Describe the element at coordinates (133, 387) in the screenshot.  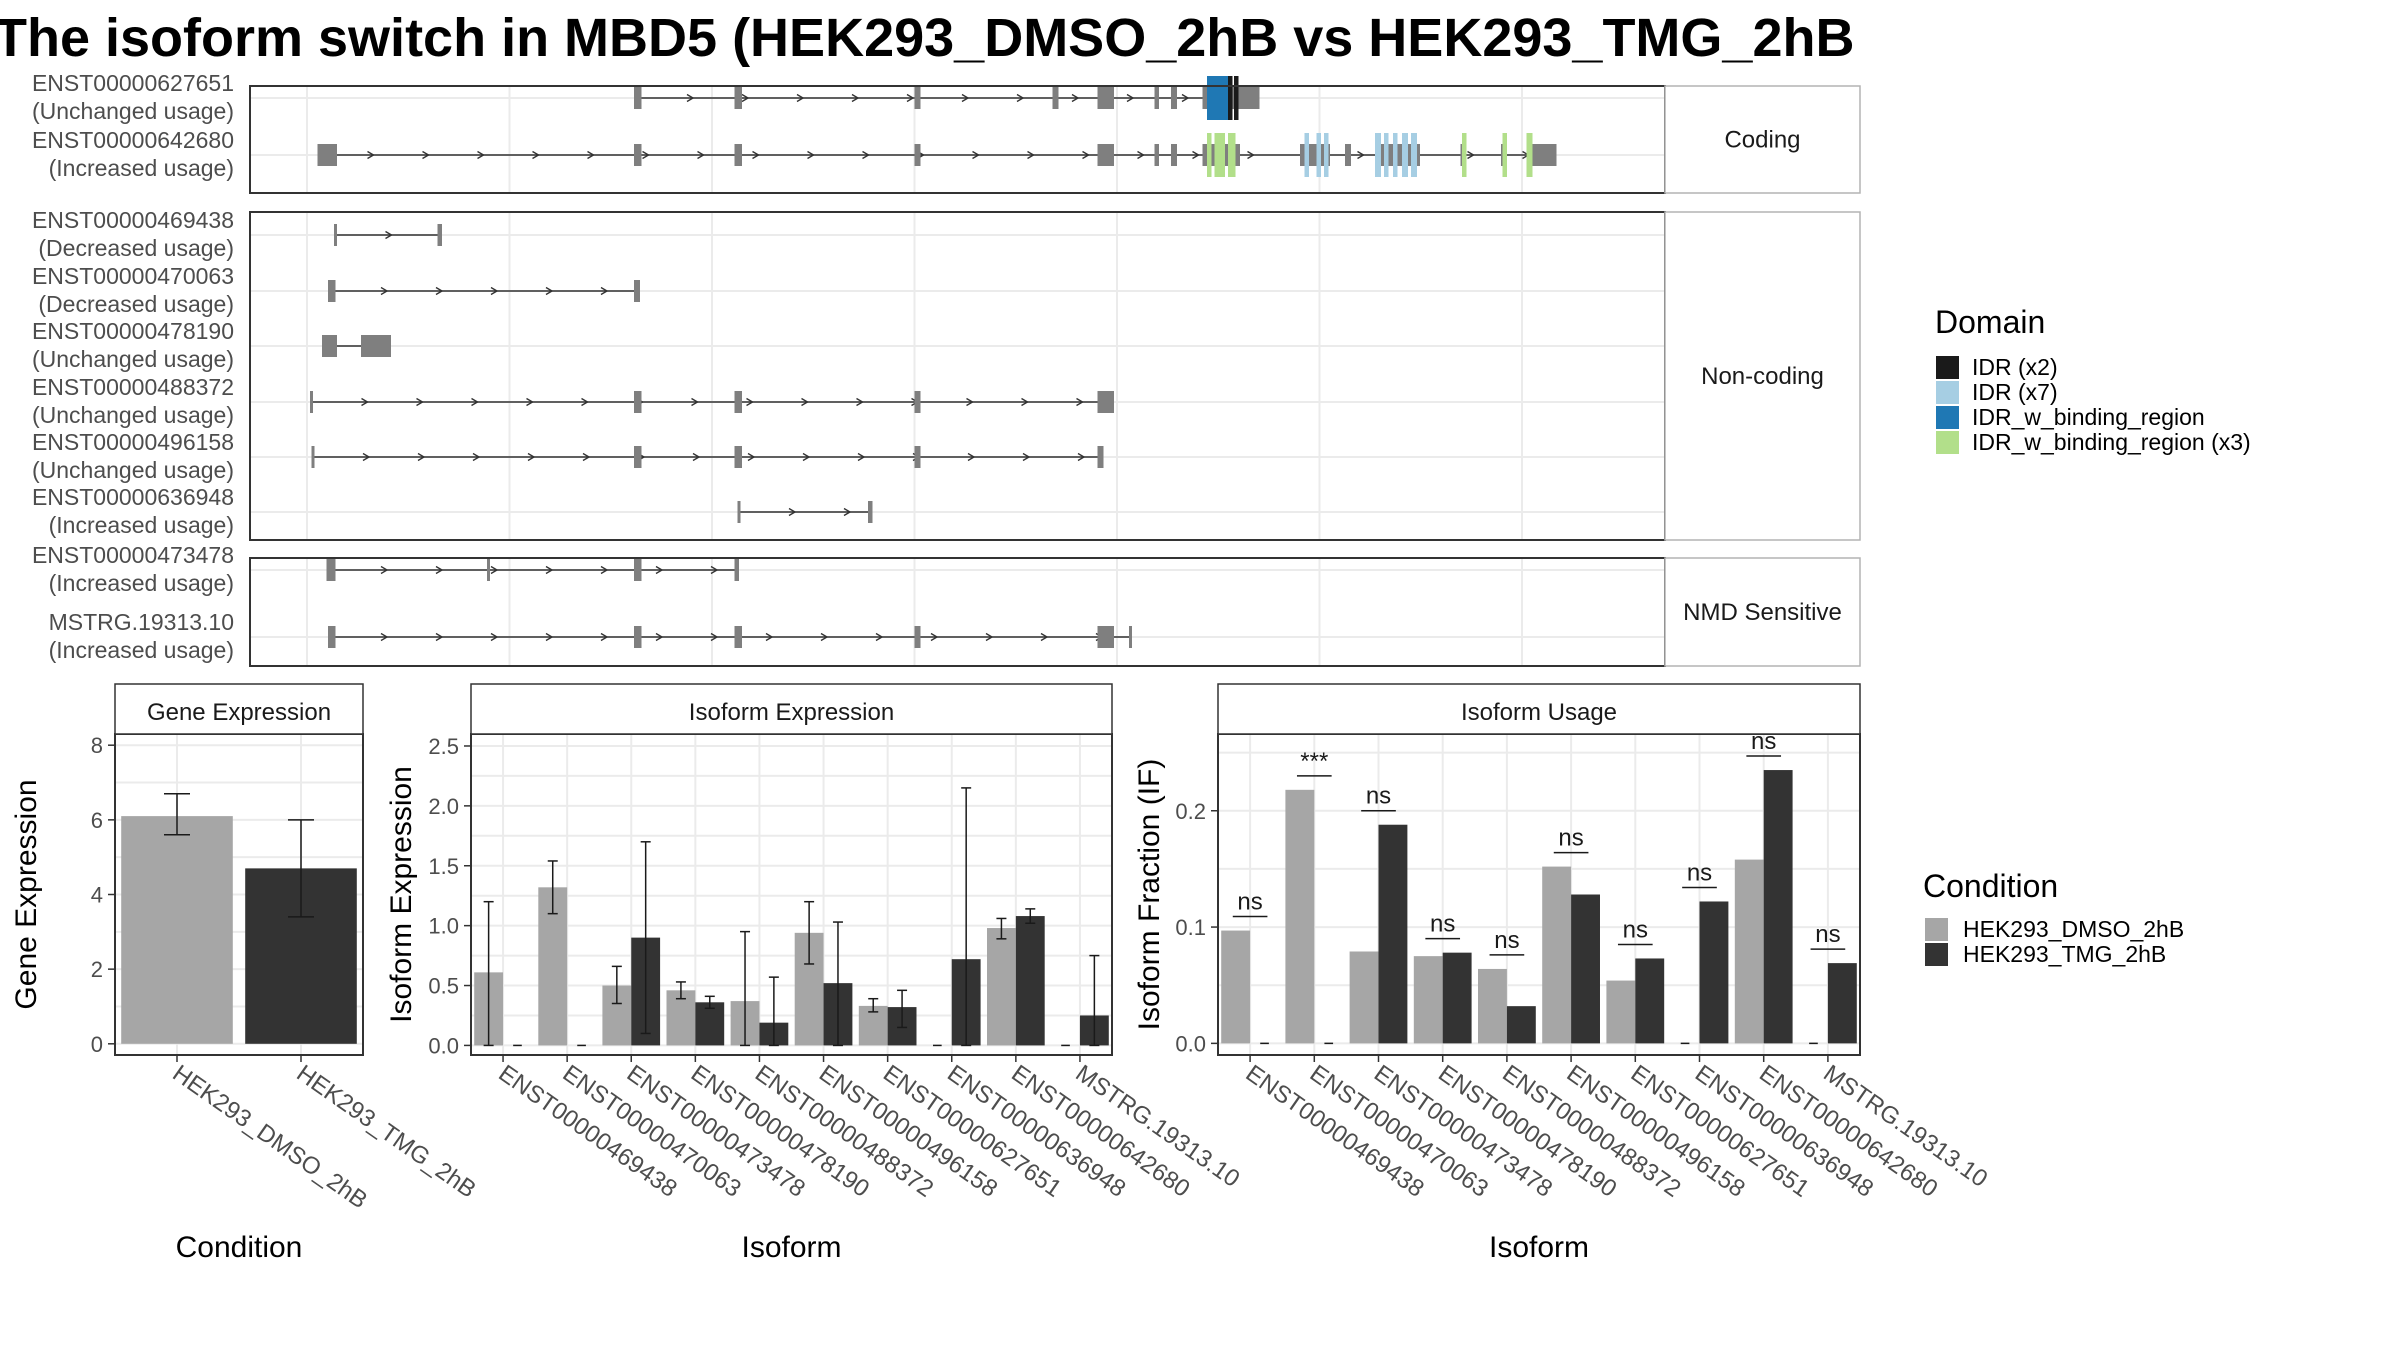
I see `transcript-id-label: ENST00000488372` at that location.